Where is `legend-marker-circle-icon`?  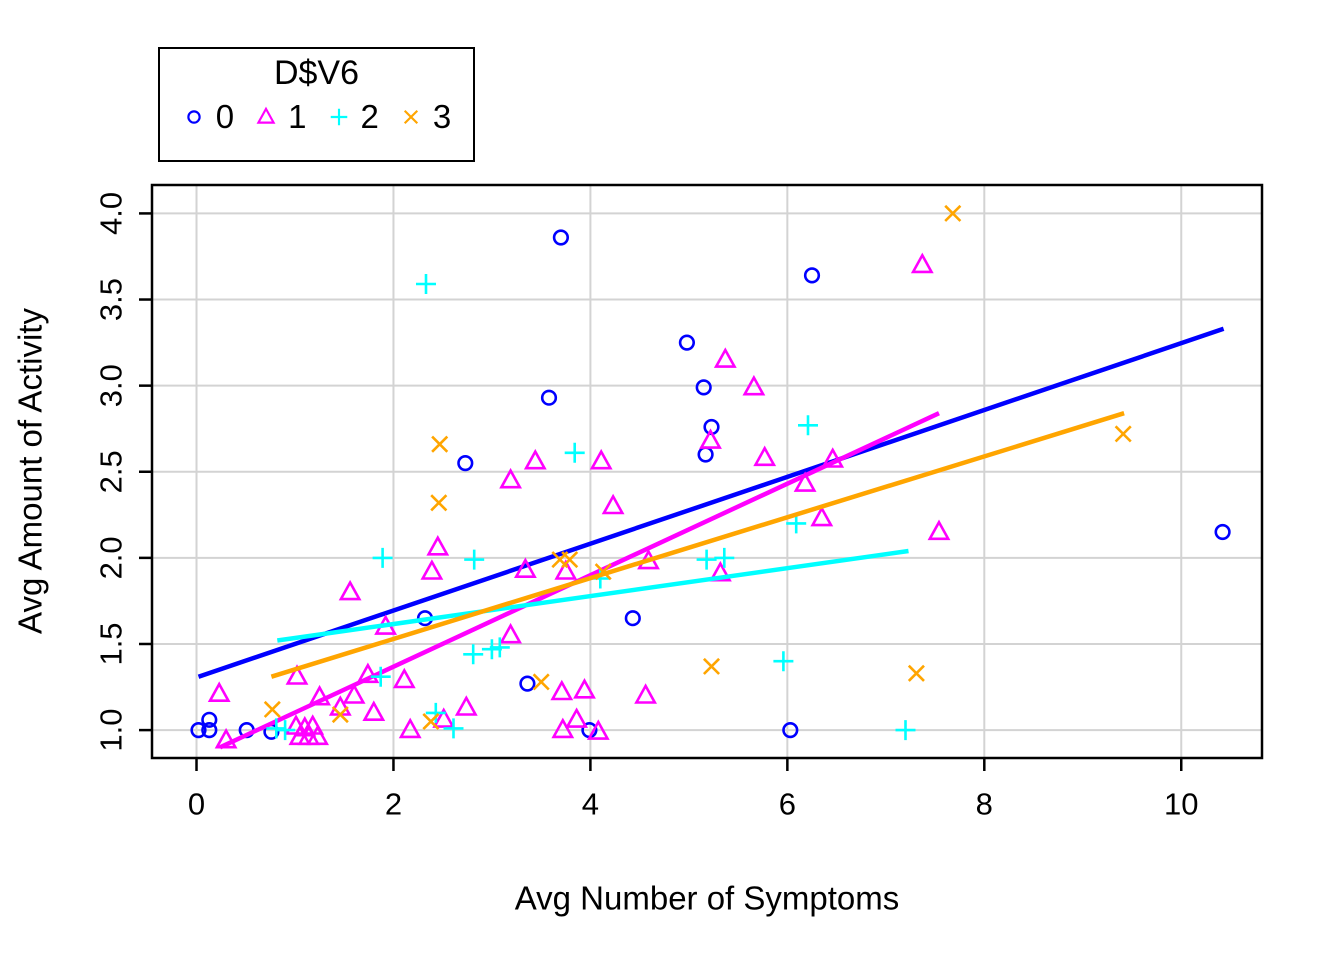 legend-marker-circle-icon is located at coordinates (194, 117).